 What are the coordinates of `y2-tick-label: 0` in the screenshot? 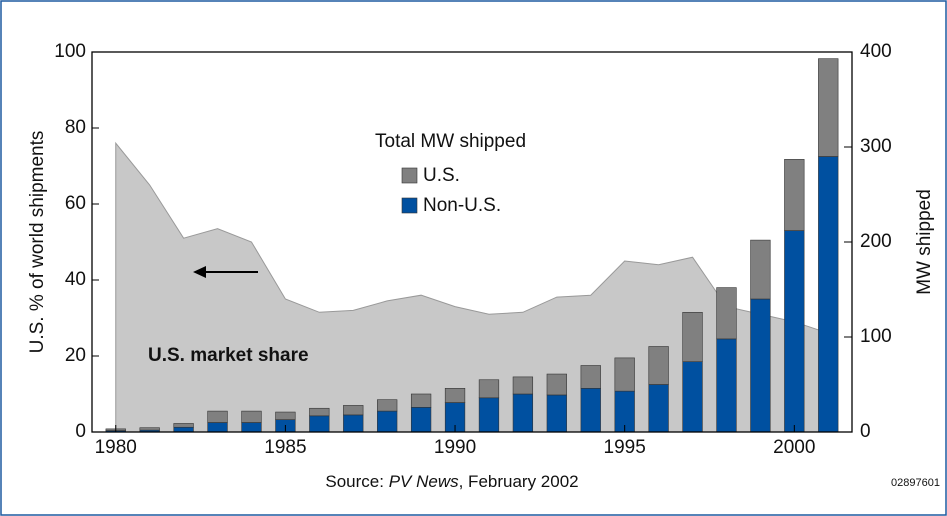 It's located at (865, 431).